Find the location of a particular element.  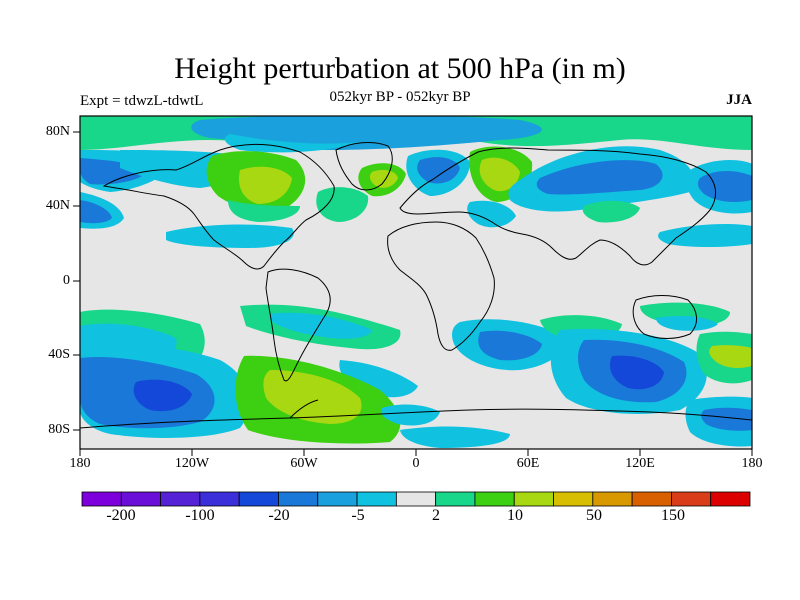

lat-label-40s: 40S is located at coordinates (59, 354).